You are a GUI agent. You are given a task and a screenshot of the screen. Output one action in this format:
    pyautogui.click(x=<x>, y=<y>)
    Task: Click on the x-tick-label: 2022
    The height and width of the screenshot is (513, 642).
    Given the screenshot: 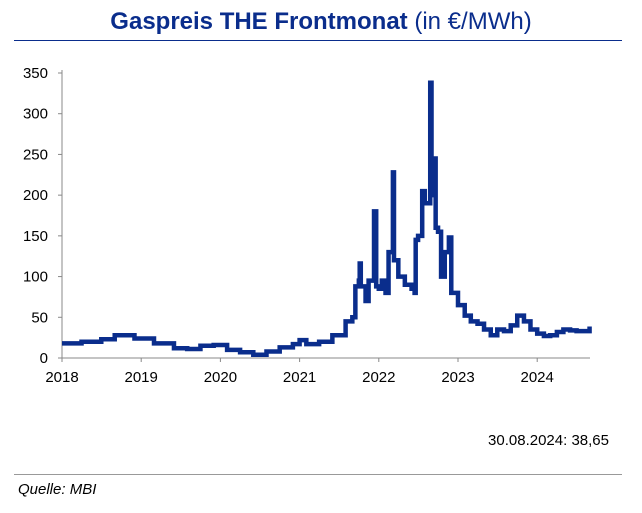 What is the action you would take?
    pyautogui.click(x=378, y=377)
    